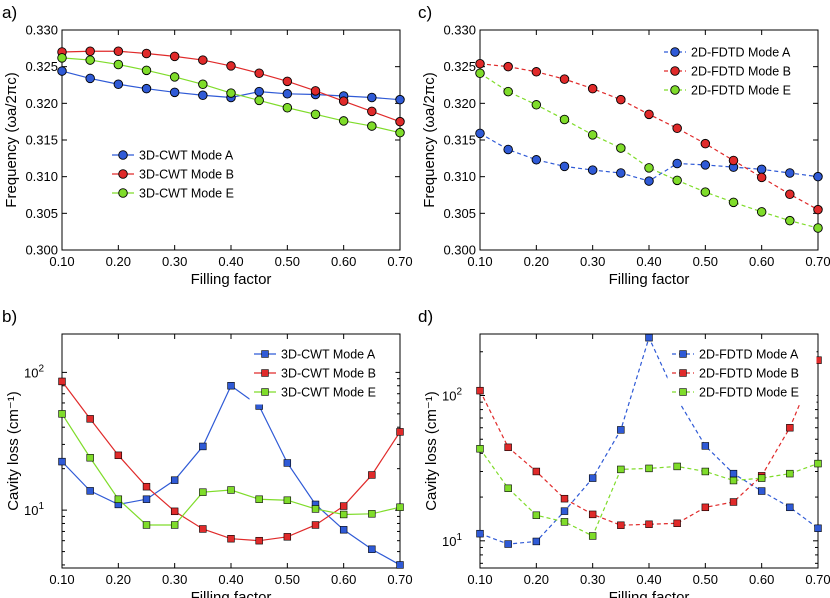 The width and height of the screenshot is (830, 598). I want to click on legend-item: 3D-CWT Mode A, so click(315, 355).